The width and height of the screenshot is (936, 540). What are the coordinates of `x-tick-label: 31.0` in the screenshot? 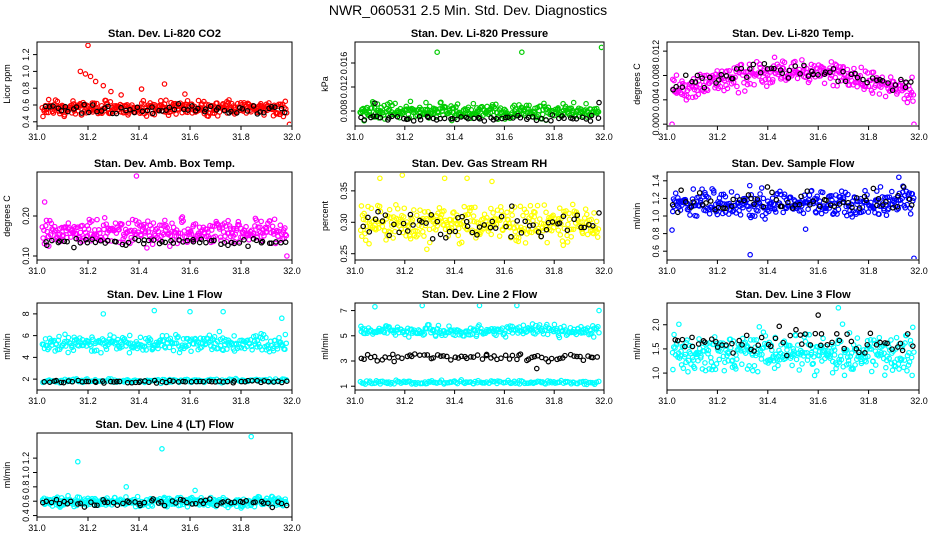 It's located at (37, 528).